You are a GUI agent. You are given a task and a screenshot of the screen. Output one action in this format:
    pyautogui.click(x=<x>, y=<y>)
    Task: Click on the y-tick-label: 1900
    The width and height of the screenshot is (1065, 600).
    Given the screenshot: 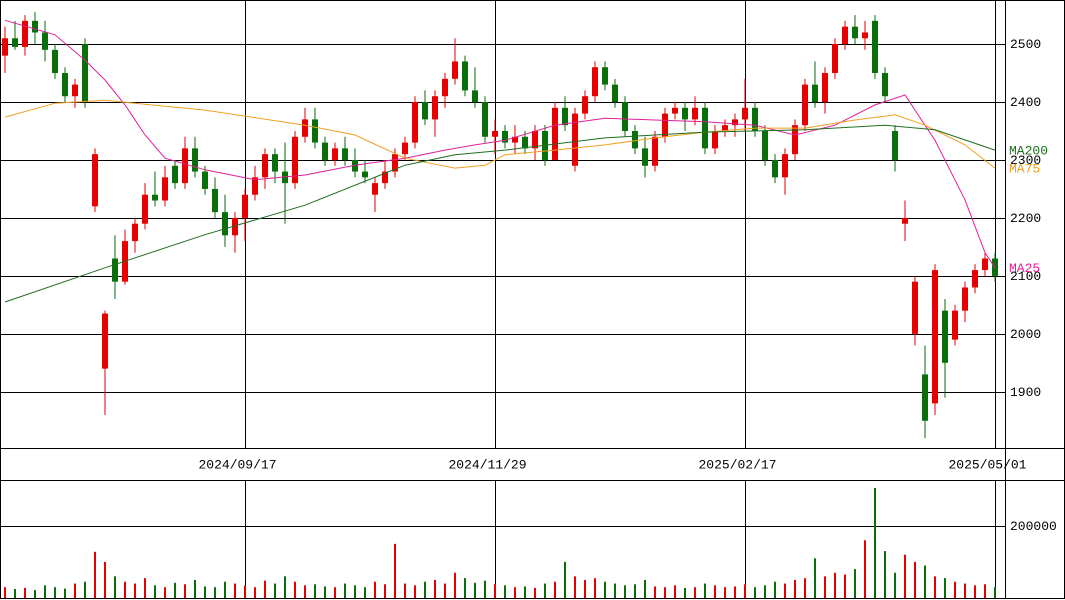 What is the action you would take?
    pyautogui.click(x=1025, y=392)
    